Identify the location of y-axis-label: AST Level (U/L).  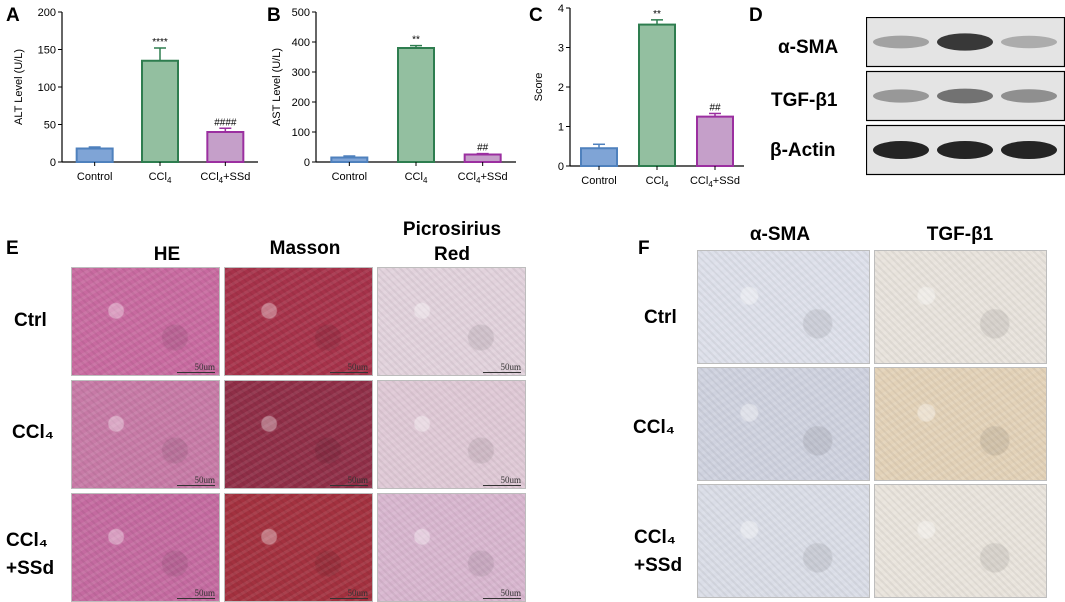
(277, 87).